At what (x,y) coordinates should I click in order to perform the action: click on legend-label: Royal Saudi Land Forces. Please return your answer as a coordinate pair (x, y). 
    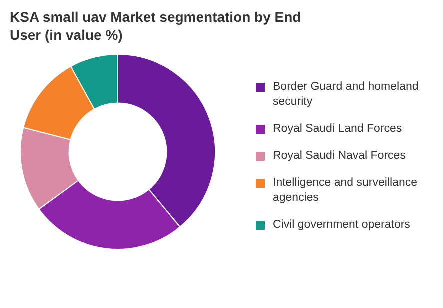
    Looking at the image, I should click on (337, 129).